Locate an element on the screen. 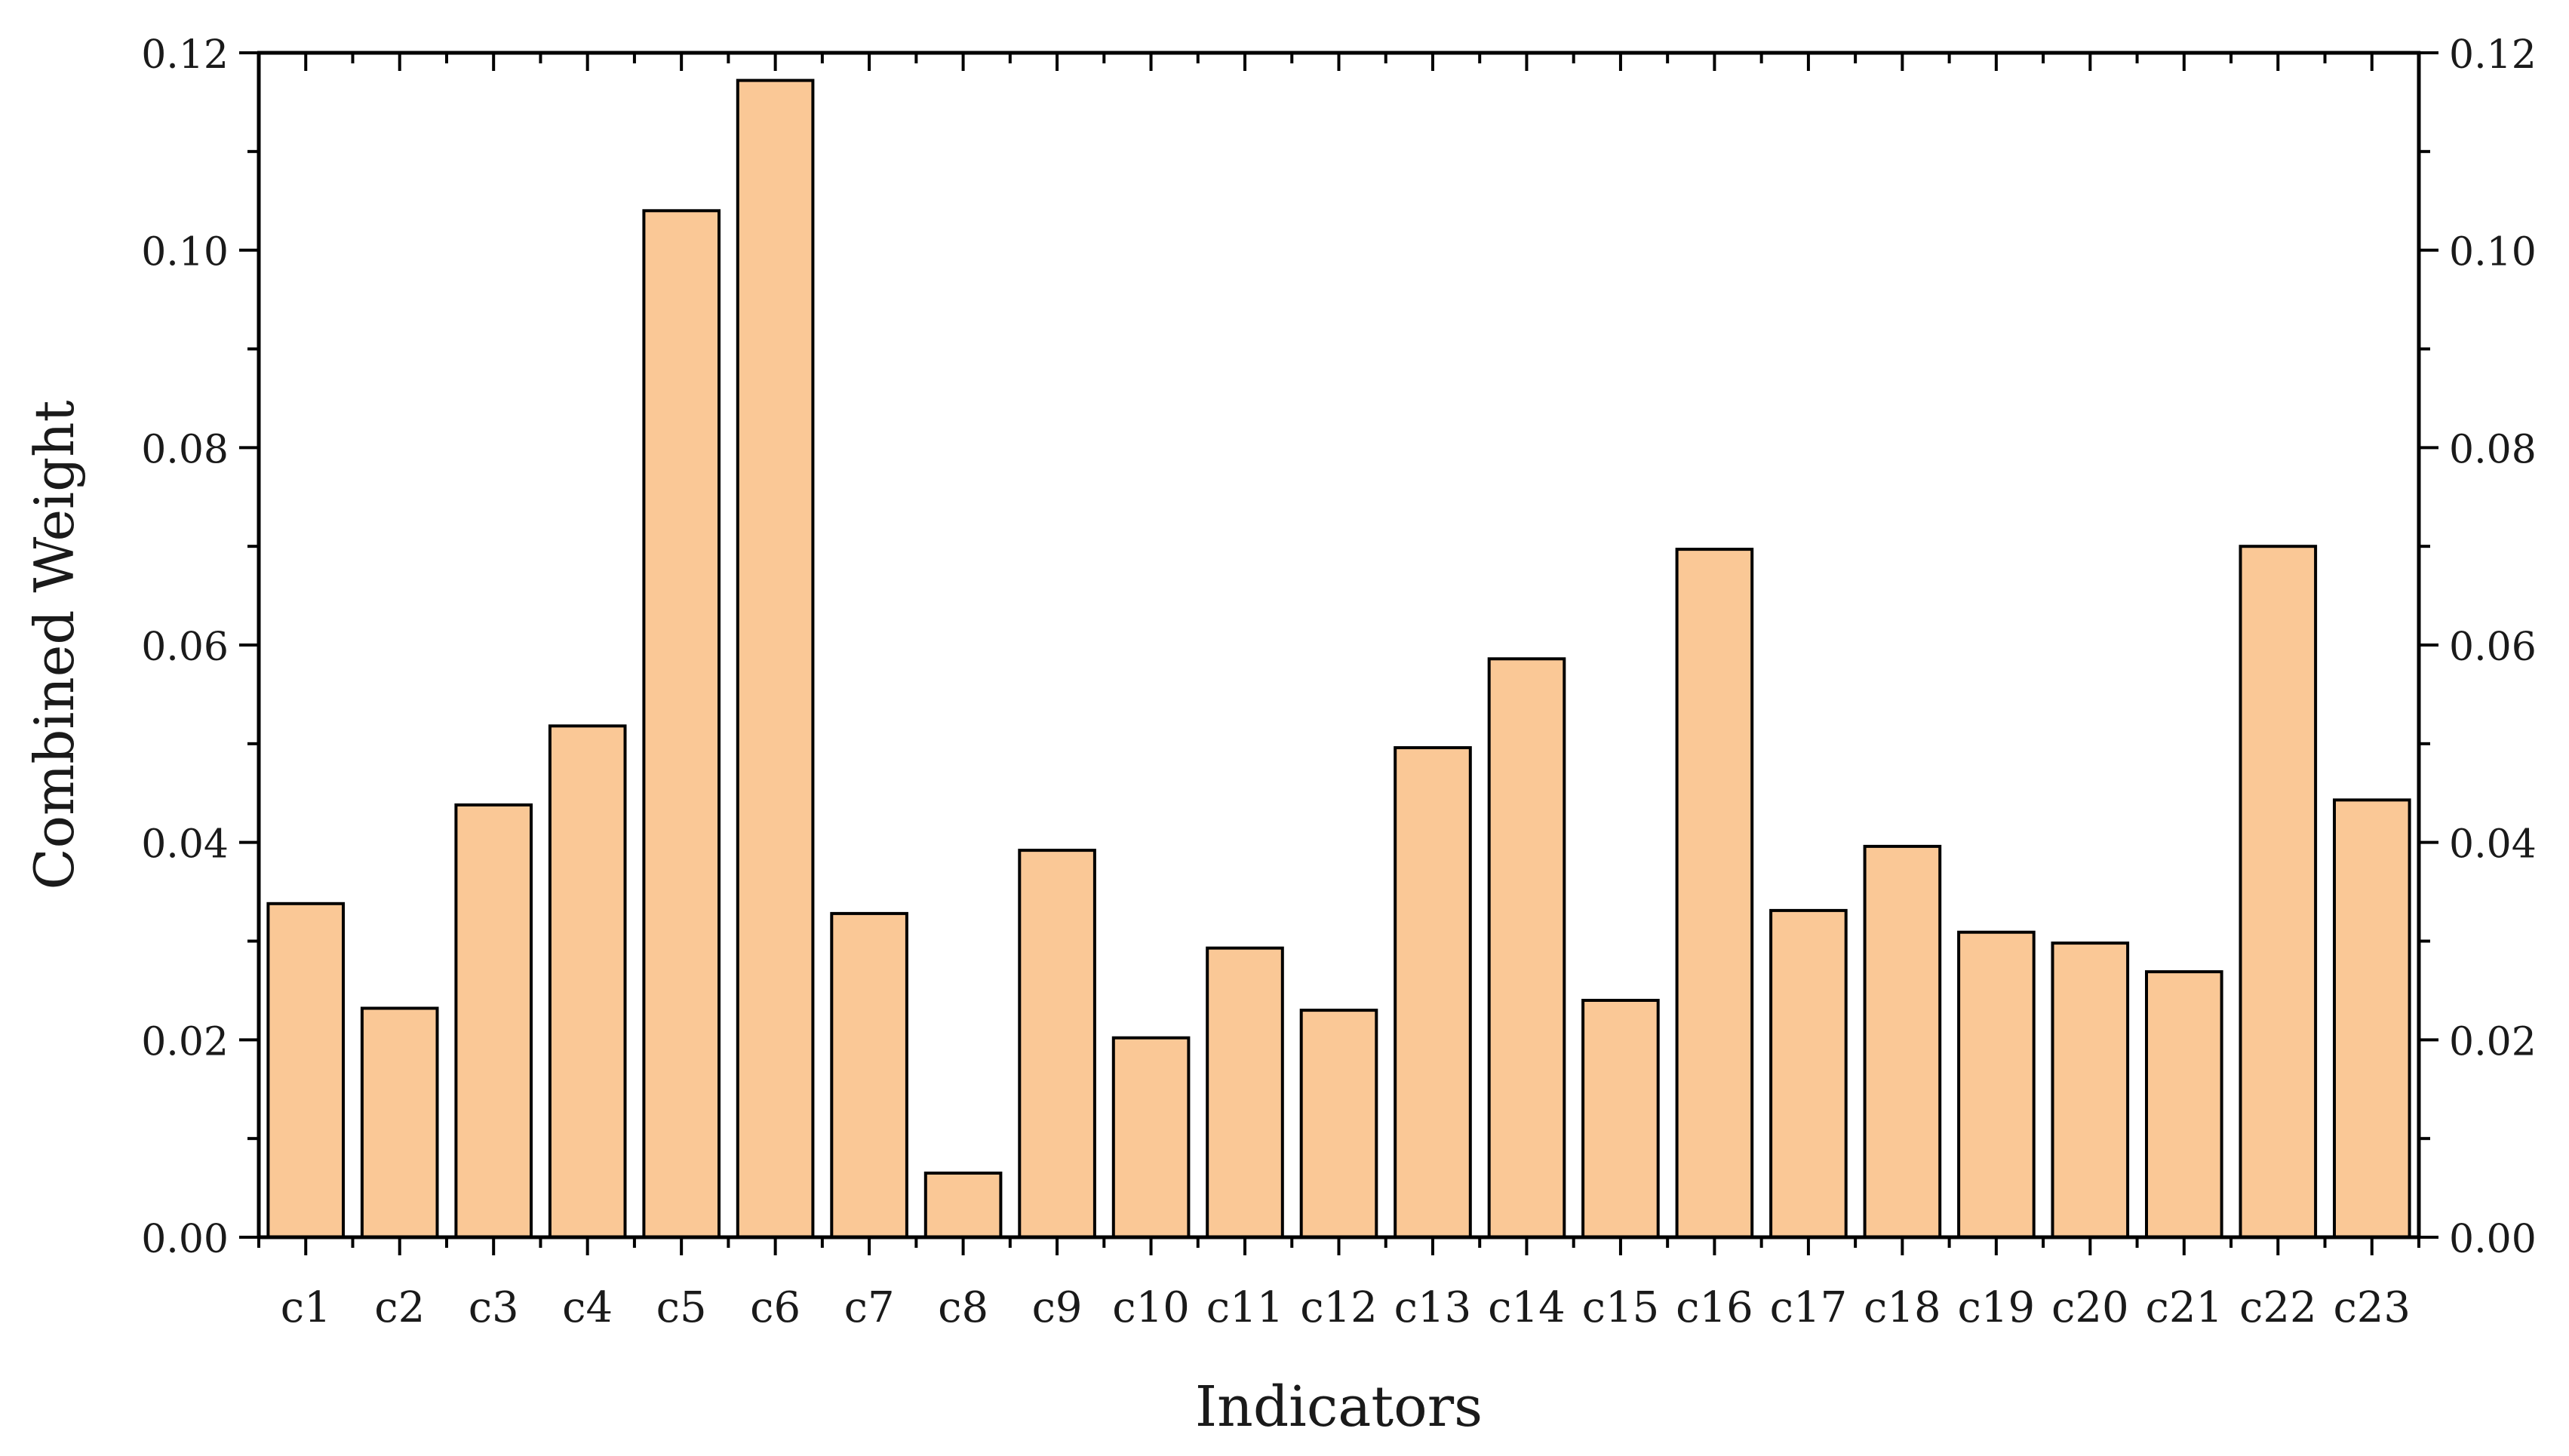 The width and height of the screenshot is (2569, 1456). x-tick-label-c13: c13 is located at coordinates (1433, 1307).